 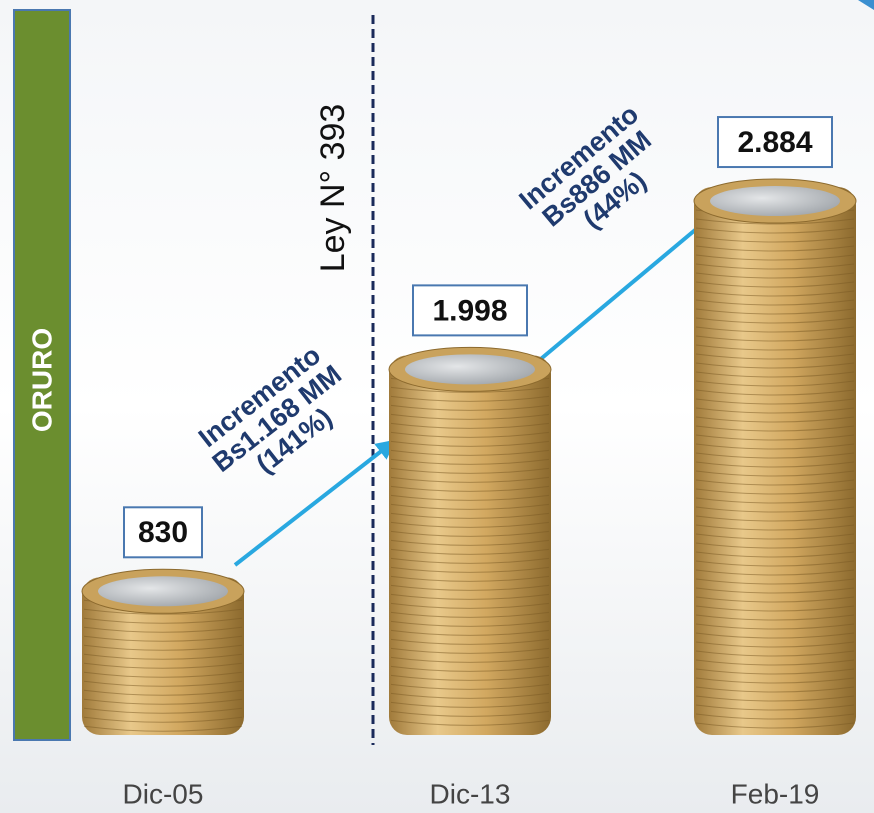 What do you see at coordinates (41, 380) in the screenshot?
I see `side-label: ORURO` at bounding box center [41, 380].